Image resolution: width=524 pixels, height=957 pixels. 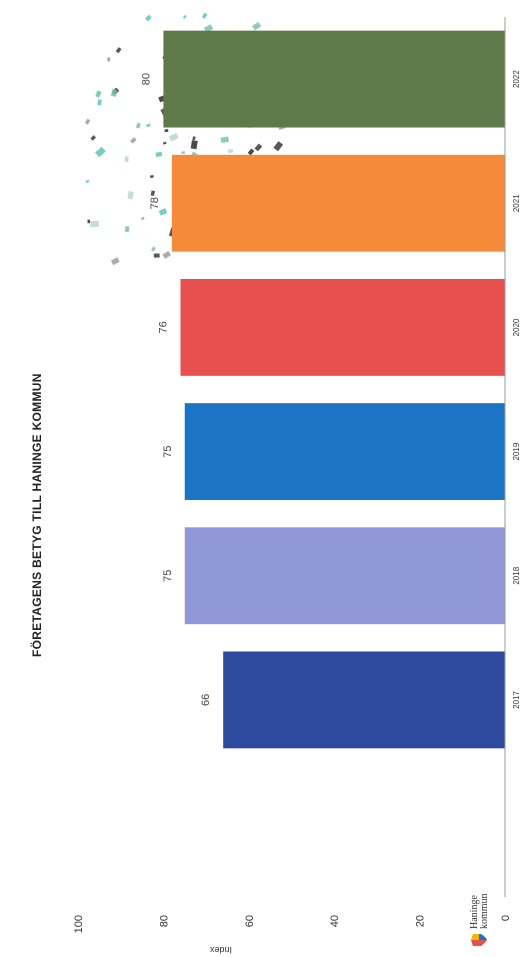 What do you see at coordinates (335, 921) in the screenshot?
I see `y-tick-label: 40` at bounding box center [335, 921].